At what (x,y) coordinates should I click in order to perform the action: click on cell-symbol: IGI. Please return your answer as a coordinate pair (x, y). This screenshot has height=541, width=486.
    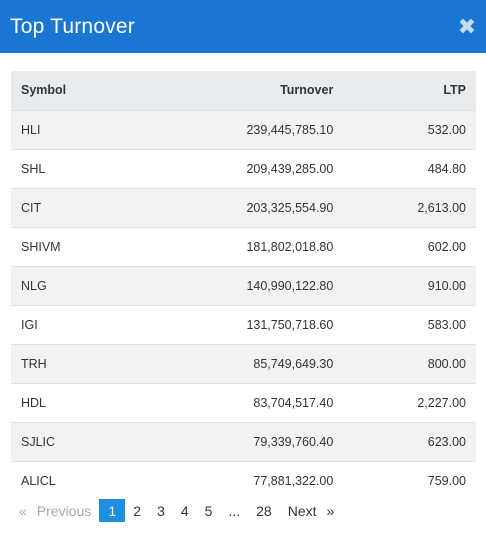
    Looking at the image, I should click on (29, 324).